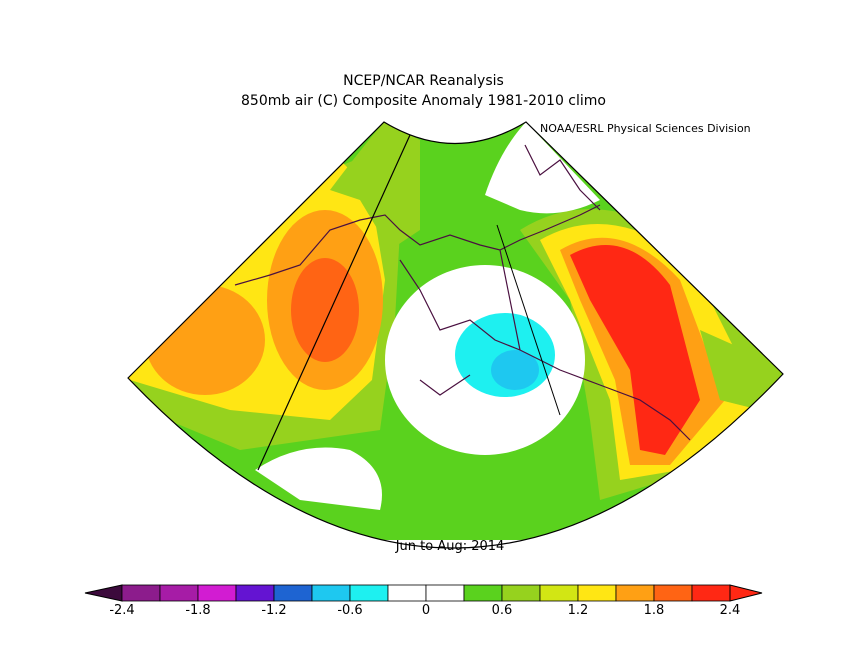  Describe the element at coordinates (578, 610) in the screenshot. I see `colorbar-tick-label: 1.2` at that location.